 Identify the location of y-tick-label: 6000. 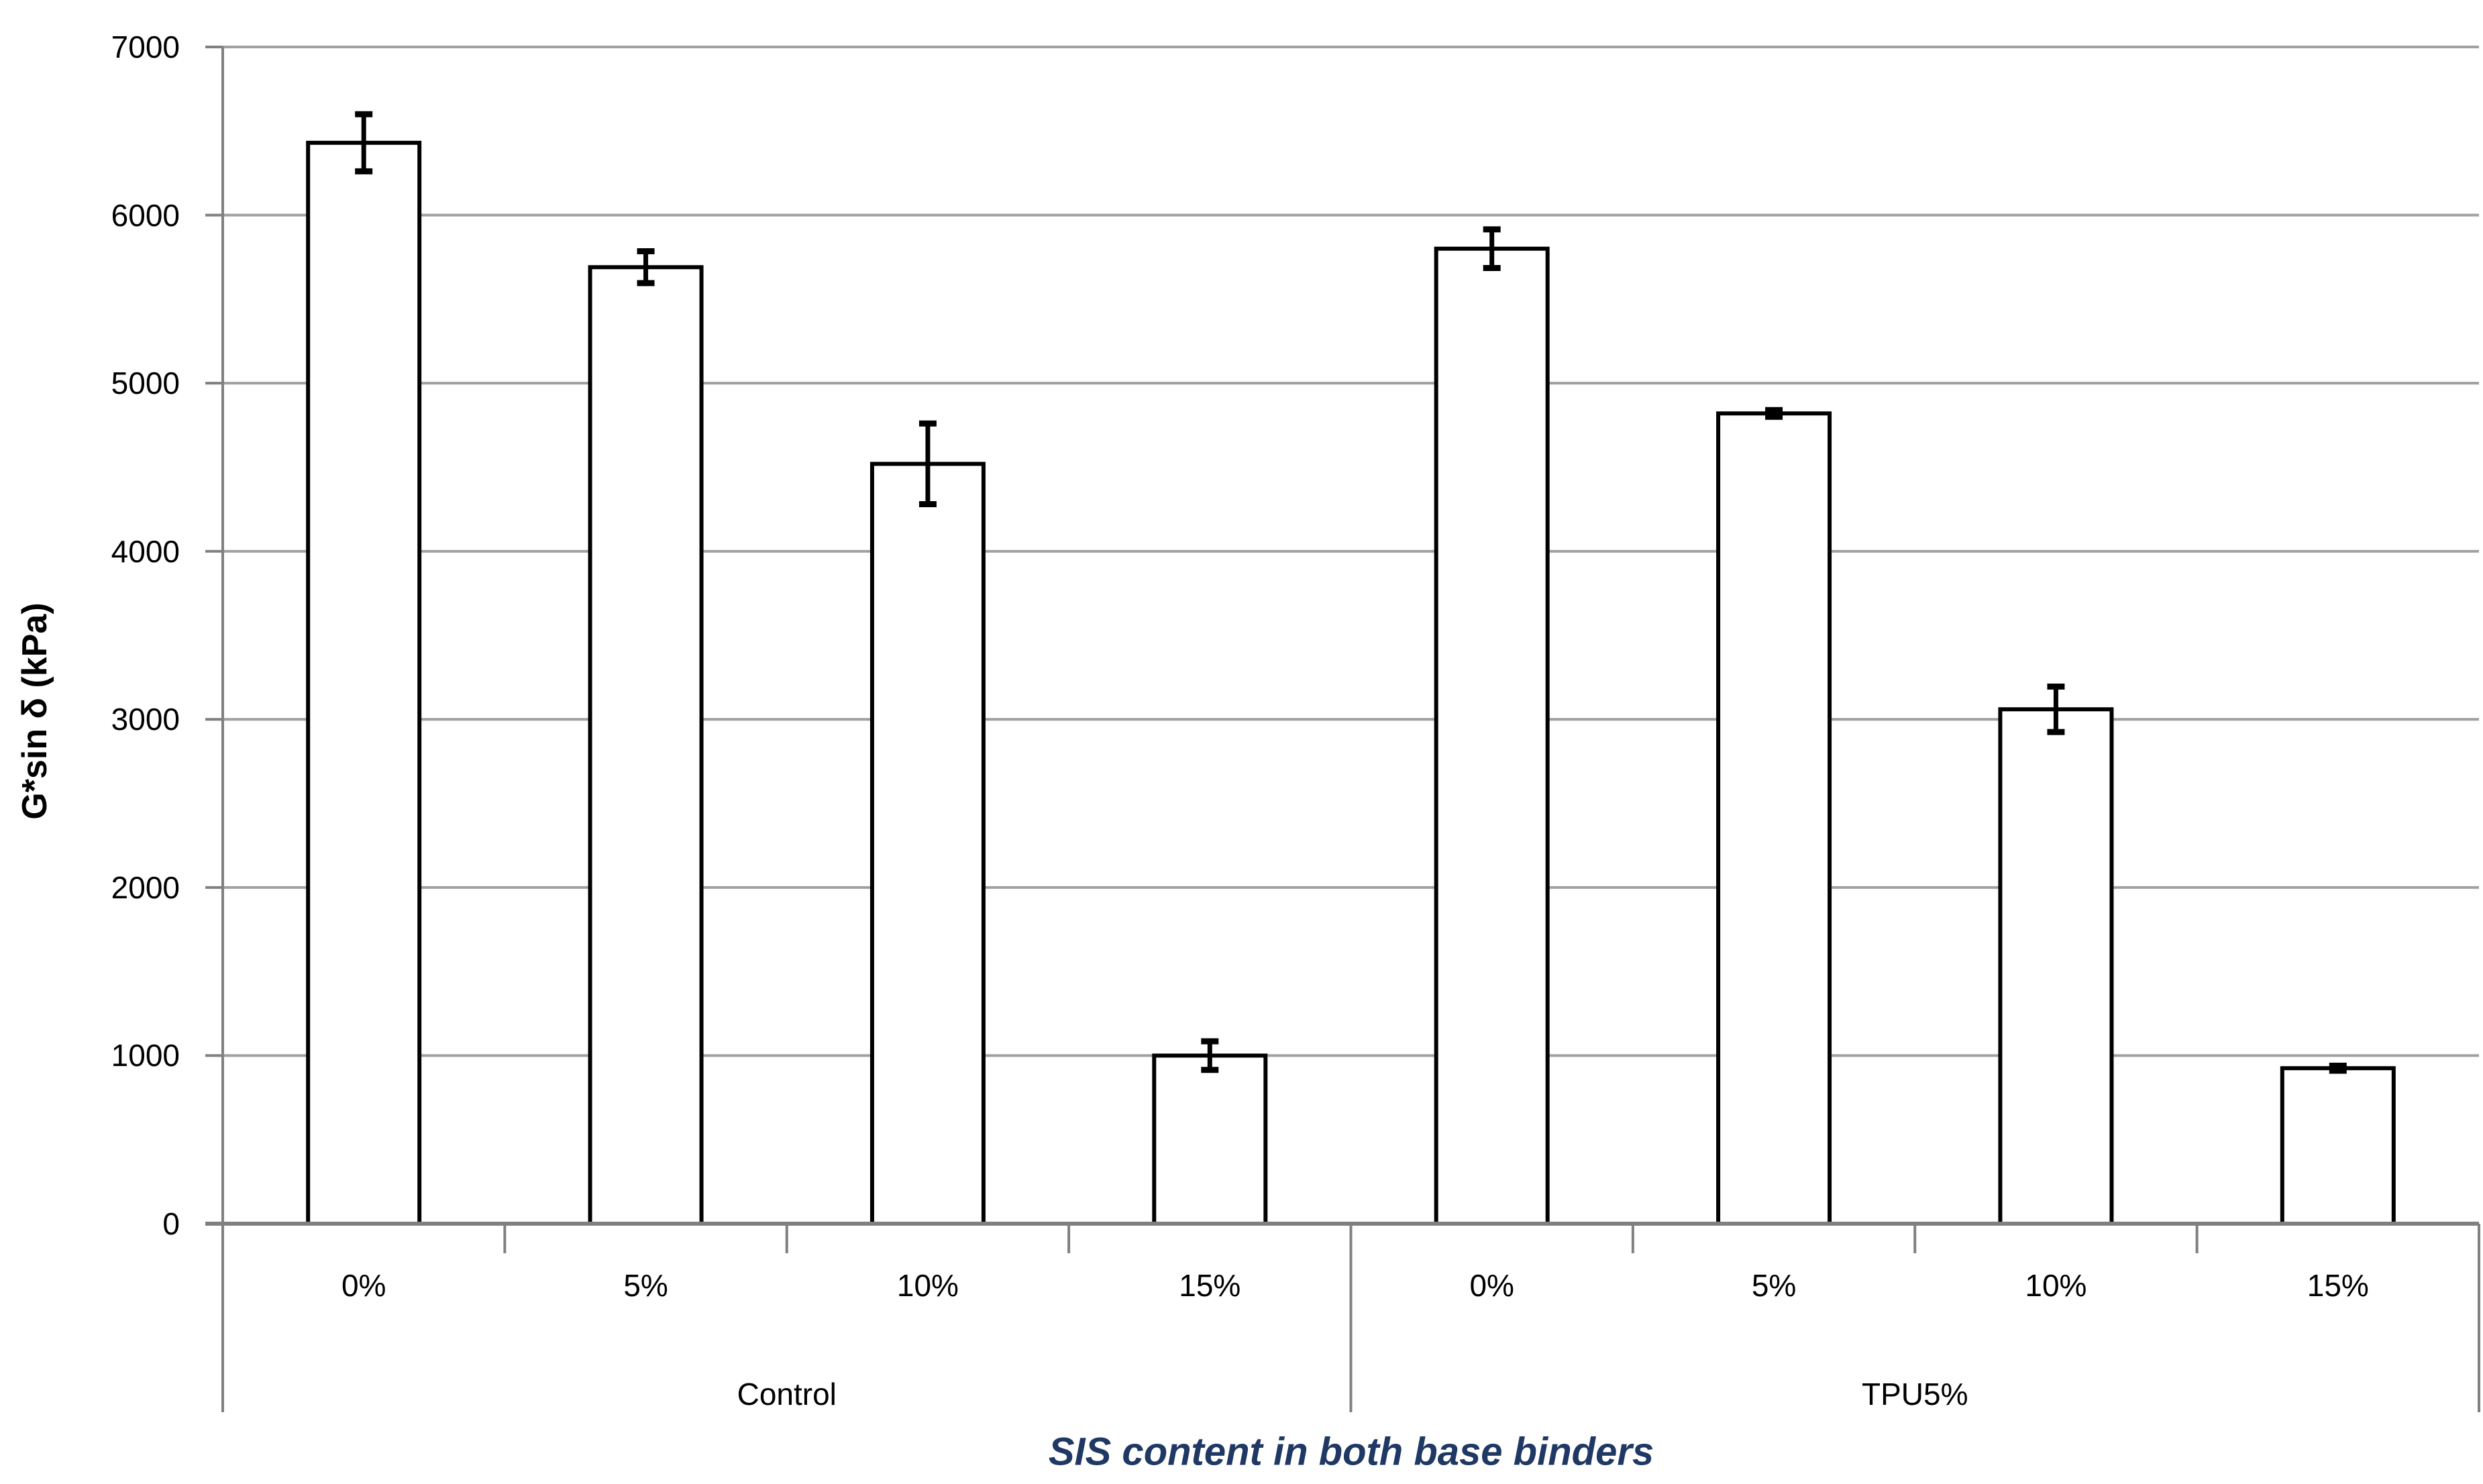
(145, 215).